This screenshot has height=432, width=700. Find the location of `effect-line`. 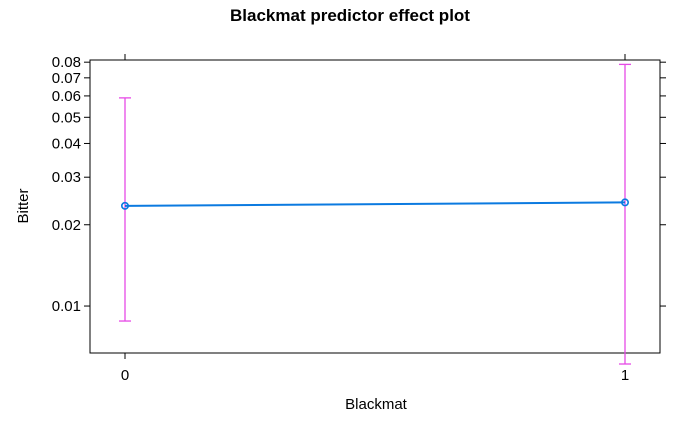

effect-line is located at coordinates (375, 204).